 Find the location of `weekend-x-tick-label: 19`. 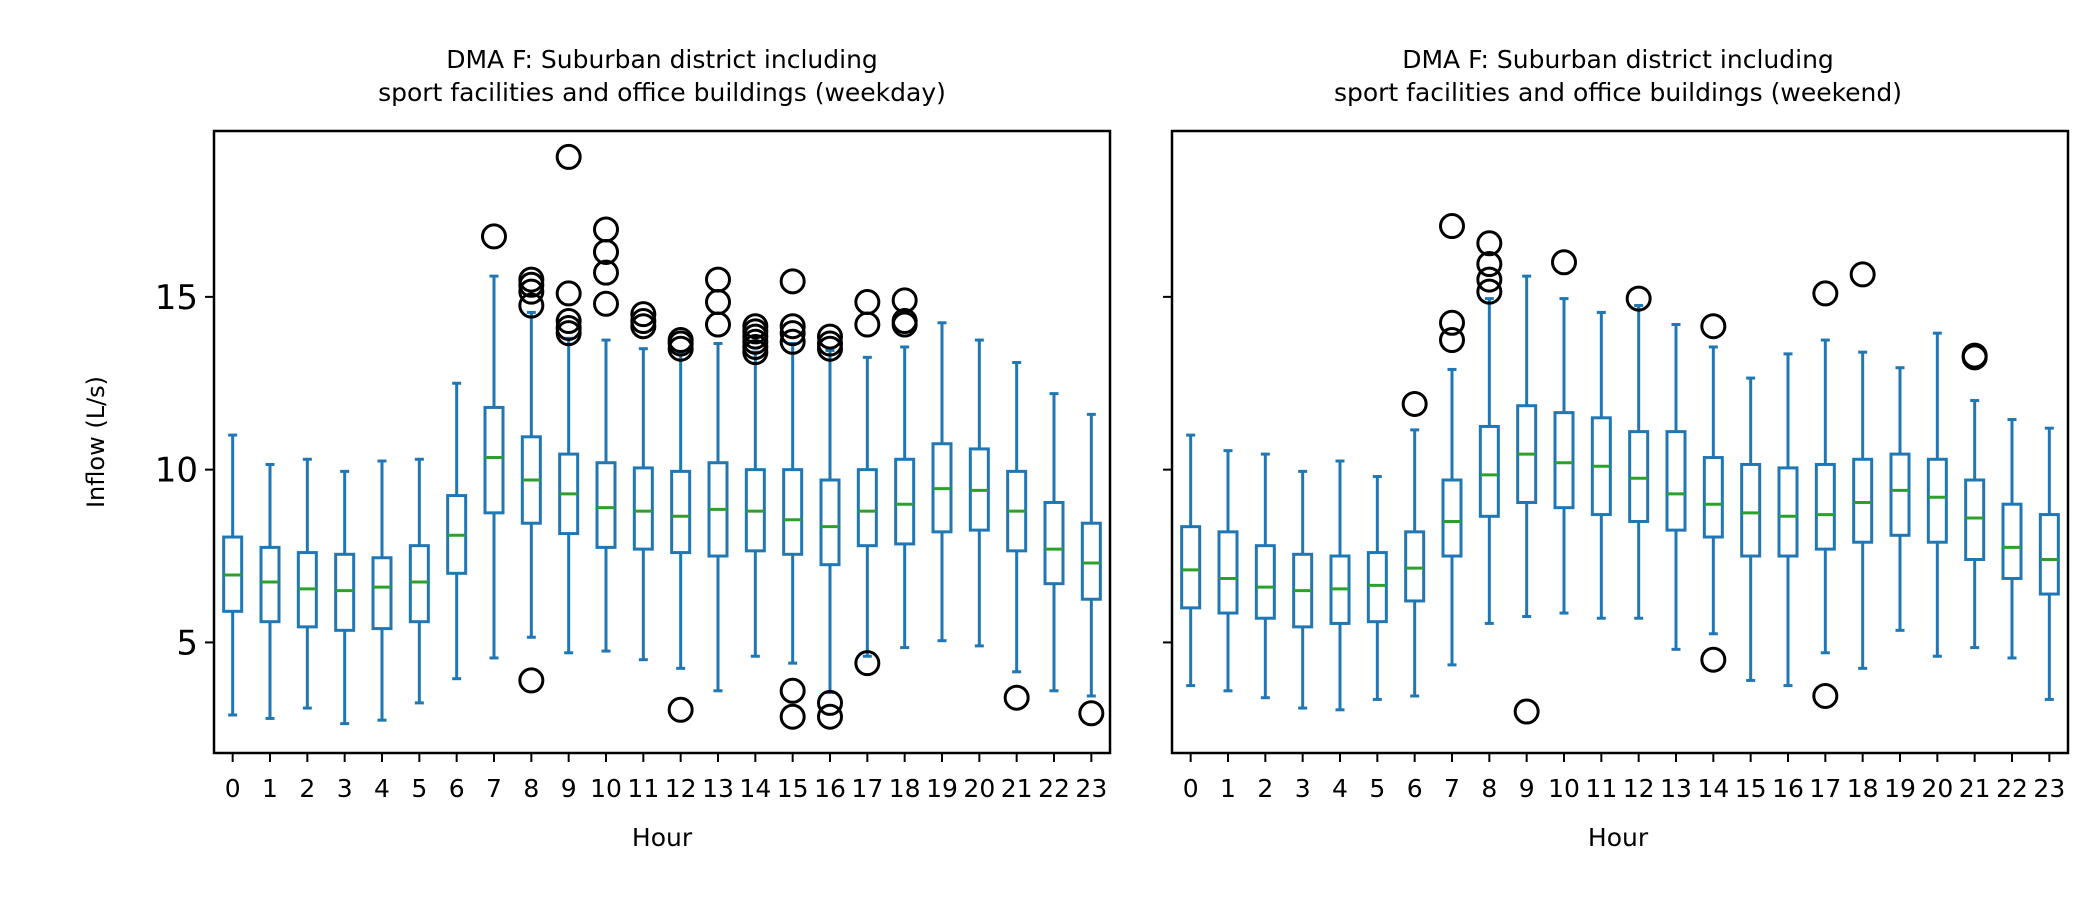

weekend-x-tick-label: 19 is located at coordinates (1900, 788).